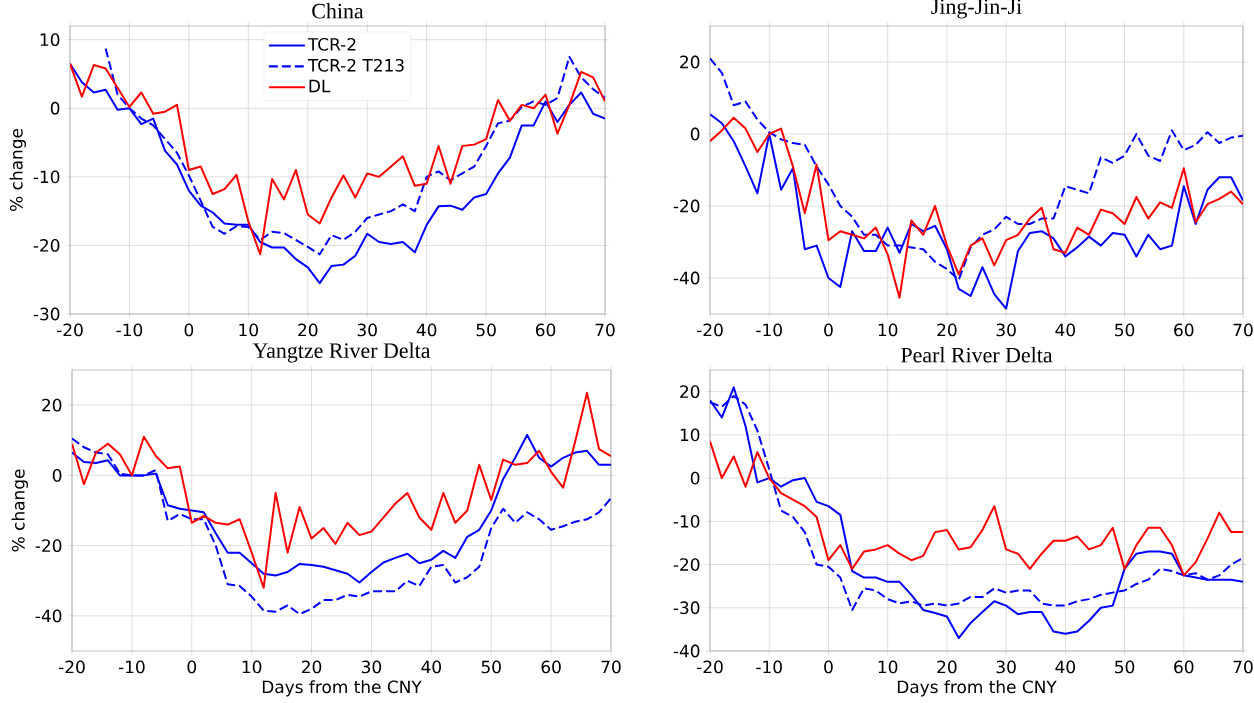 The height and width of the screenshot is (703, 1254). Describe the element at coordinates (331, 44) in the screenshot. I see `legend-label: TCR-2` at that location.